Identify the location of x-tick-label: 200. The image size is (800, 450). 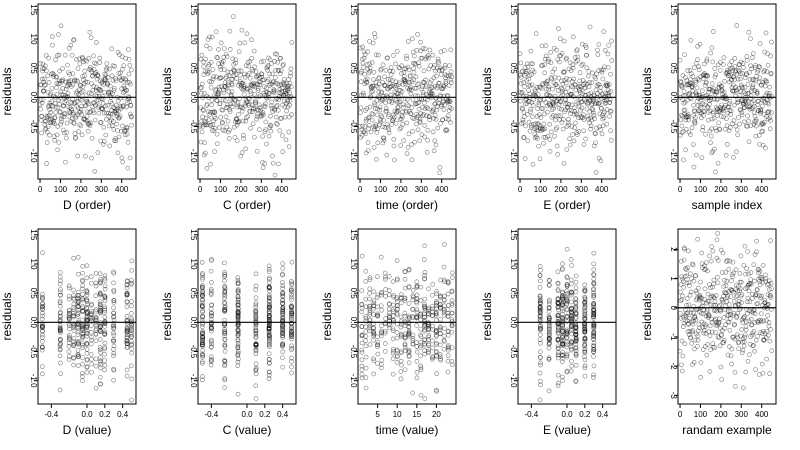
(81, 189).